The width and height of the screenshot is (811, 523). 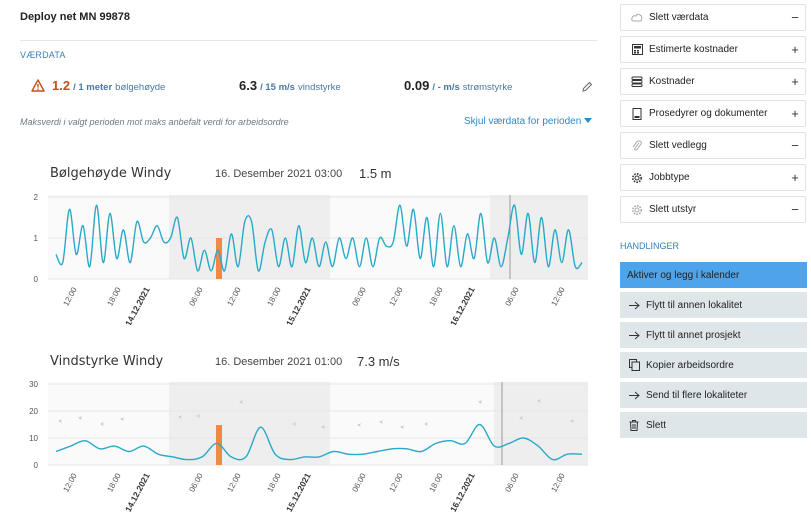 What do you see at coordinates (487, 87) in the screenshot?
I see `current-speed-label: strømstyrke` at bounding box center [487, 87].